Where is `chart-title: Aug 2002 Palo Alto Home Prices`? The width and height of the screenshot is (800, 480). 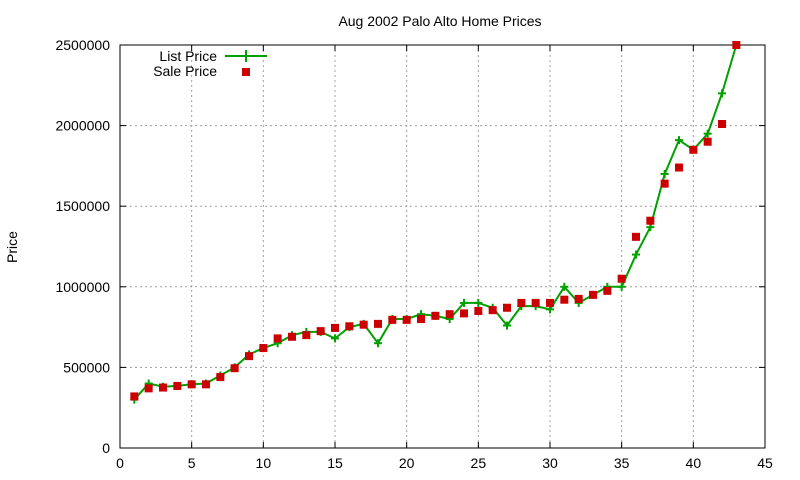 chart-title: Aug 2002 Palo Alto Home Prices is located at coordinates (439, 21).